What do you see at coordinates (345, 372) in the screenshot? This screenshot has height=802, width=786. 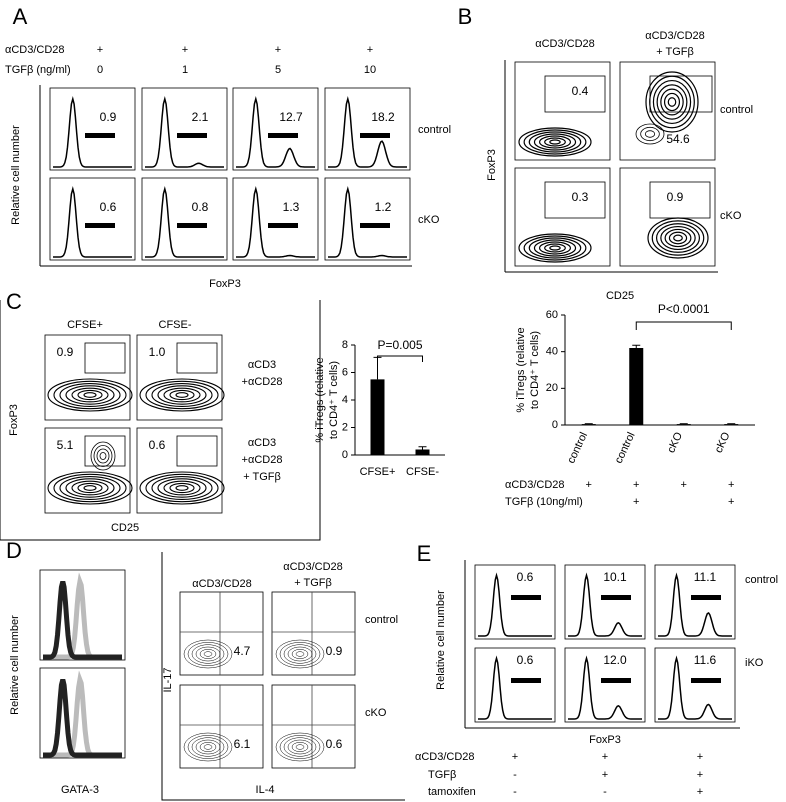 I see `y-tick-label: 6` at bounding box center [345, 372].